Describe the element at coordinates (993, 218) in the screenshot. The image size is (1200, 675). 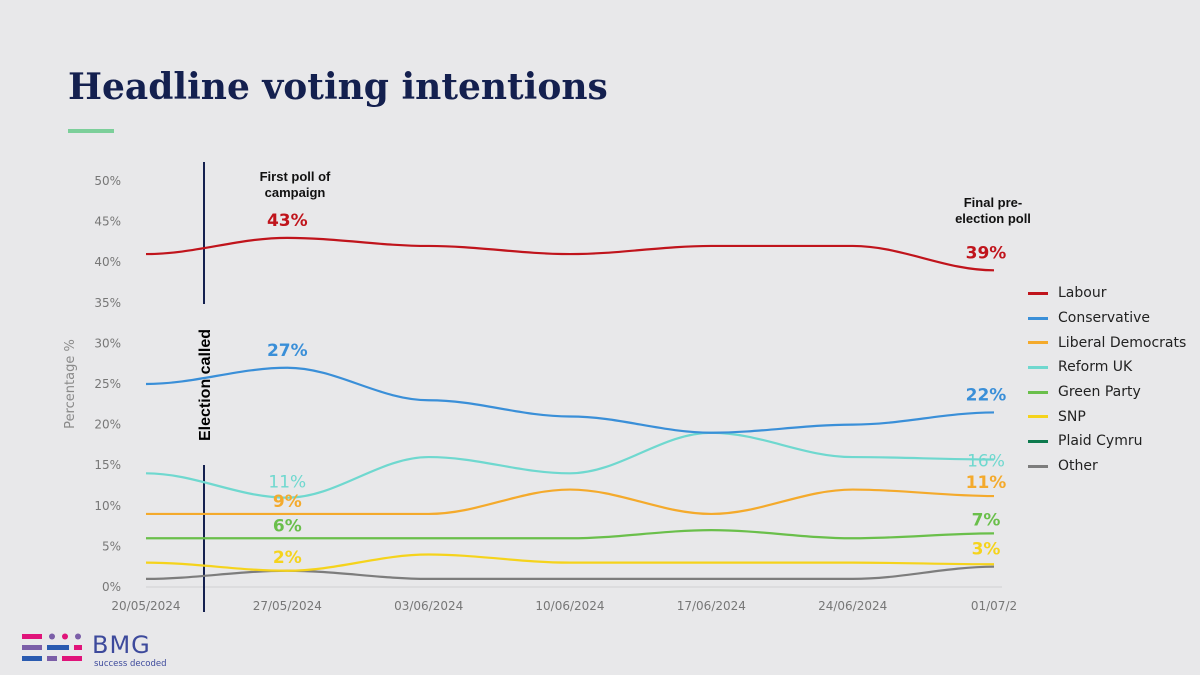
I see `final-poll-line-2: election poll` at that location.